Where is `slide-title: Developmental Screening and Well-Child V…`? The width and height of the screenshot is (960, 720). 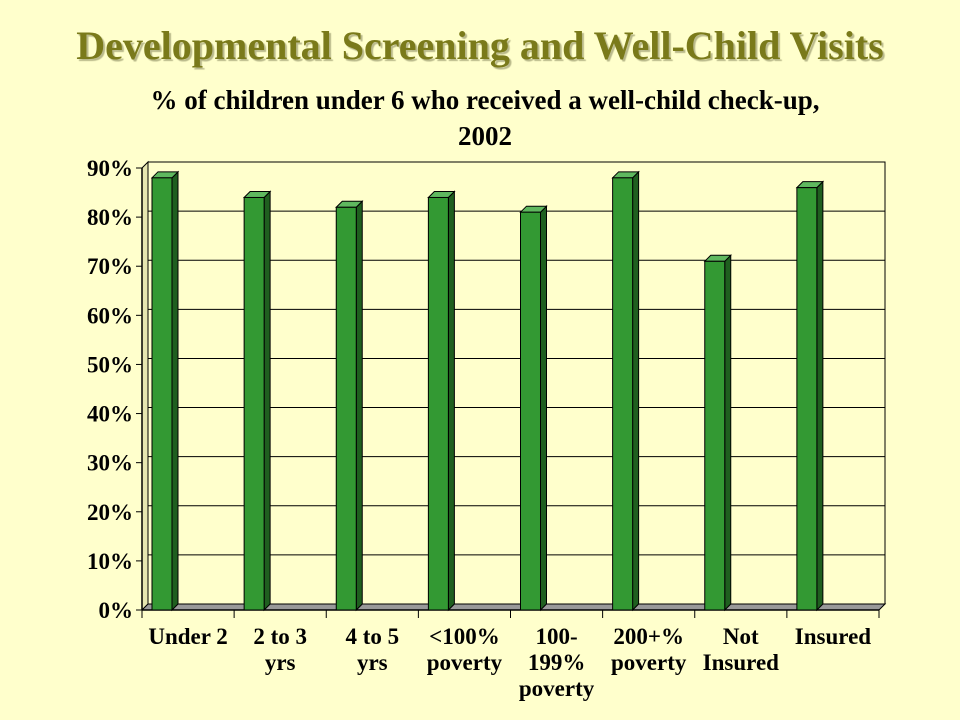 slide-title: Developmental Screening and Well-Child V… is located at coordinates (480, 45).